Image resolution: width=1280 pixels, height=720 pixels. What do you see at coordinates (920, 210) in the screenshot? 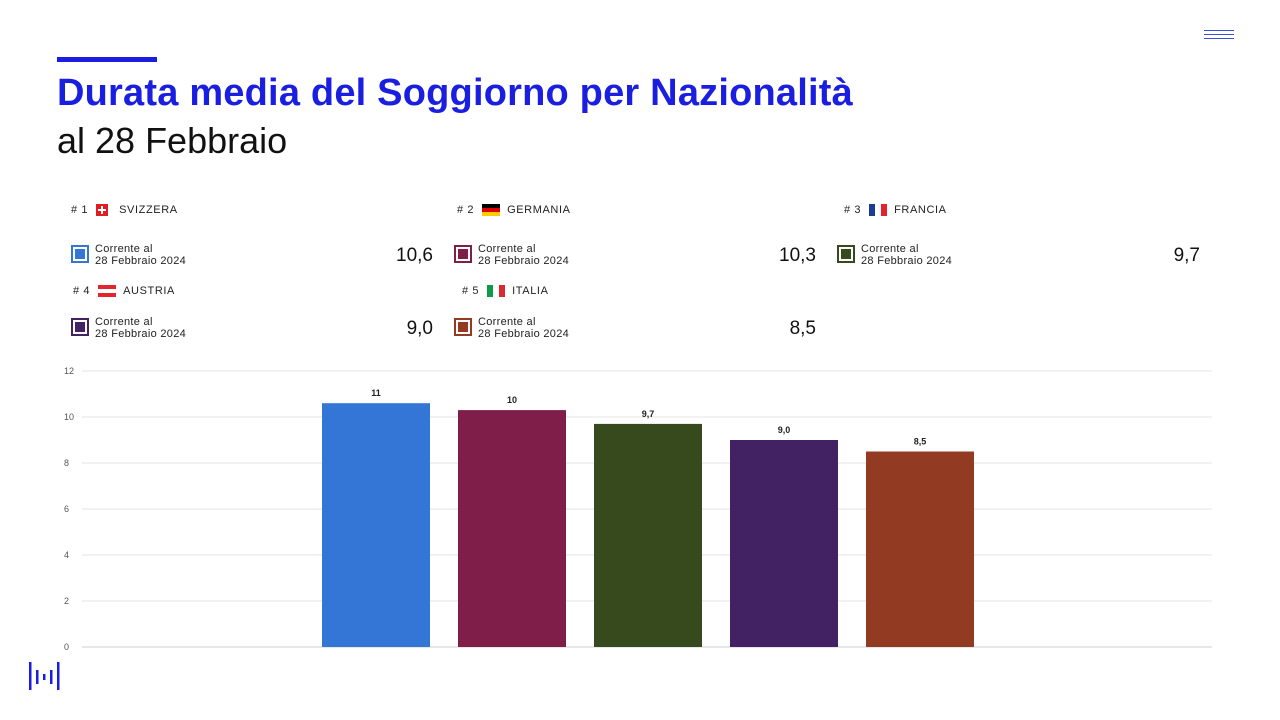
I see `country-name: FRANCIA` at bounding box center [920, 210].